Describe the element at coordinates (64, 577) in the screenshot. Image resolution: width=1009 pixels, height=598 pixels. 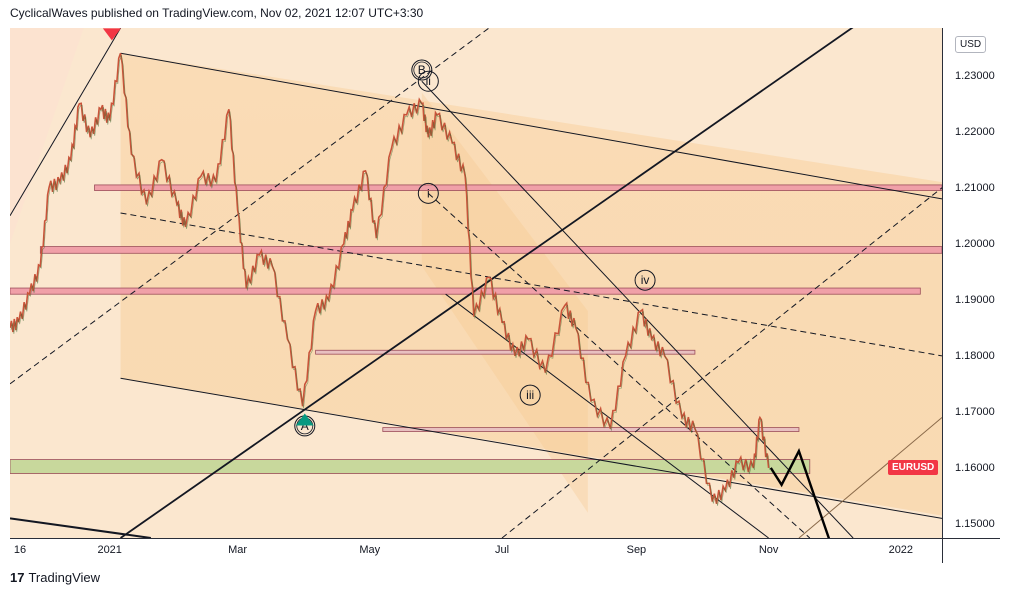
I see `brand-name: TradingView` at that location.